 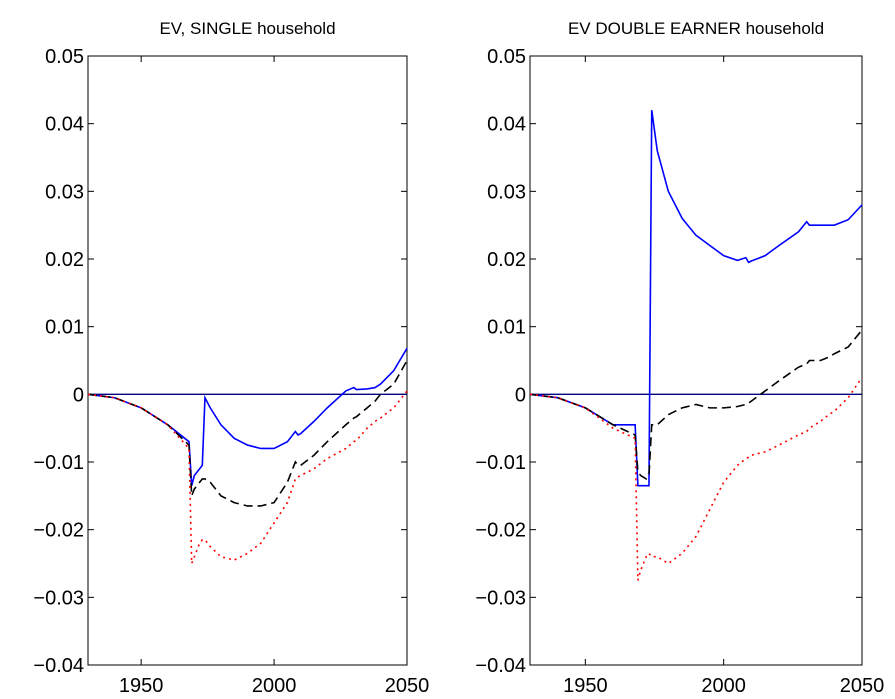 I want to click on chart-title: EV, SINGLE household, so click(x=247, y=28).